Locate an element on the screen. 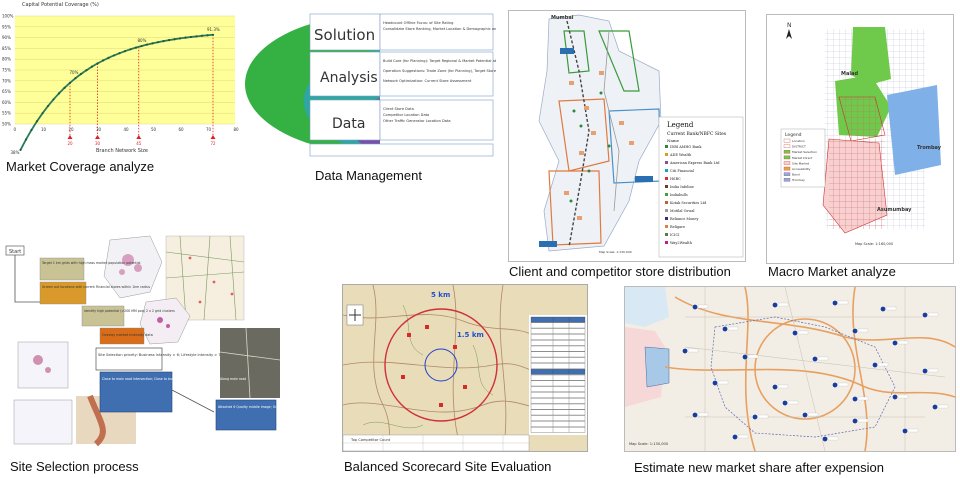  legend-item: HSBC is located at coordinates (675, 179).